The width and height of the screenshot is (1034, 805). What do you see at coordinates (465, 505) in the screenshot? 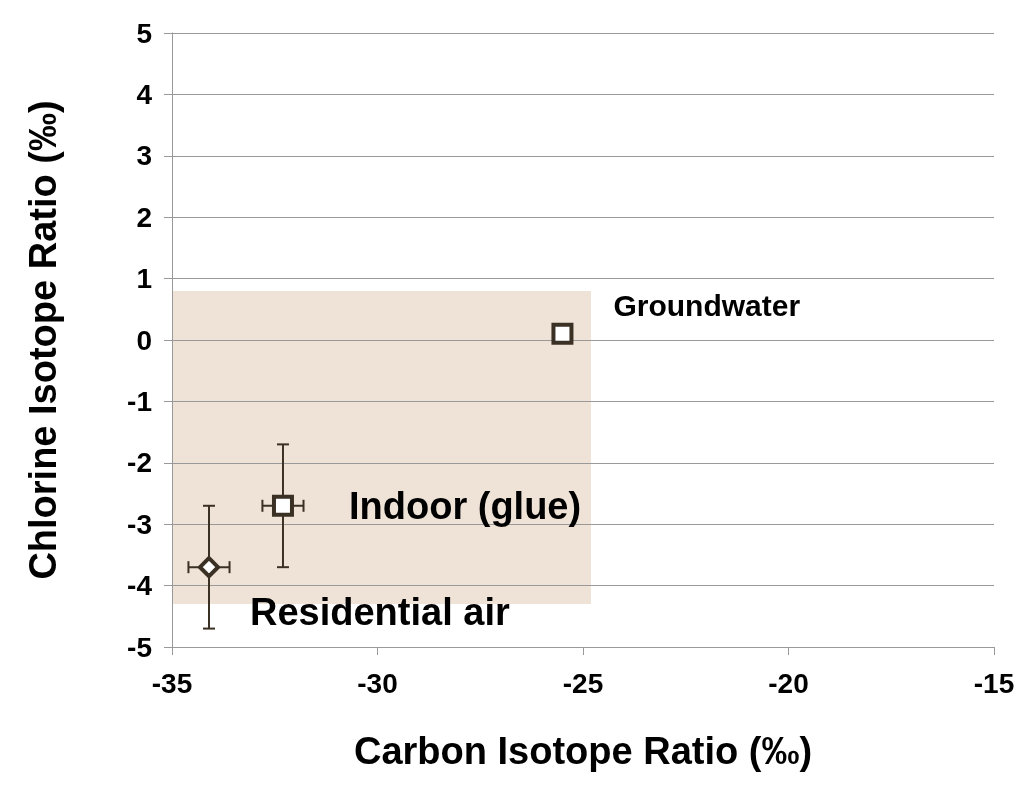
I see `series-label: Indoor (glue)` at bounding box center [465, 505].